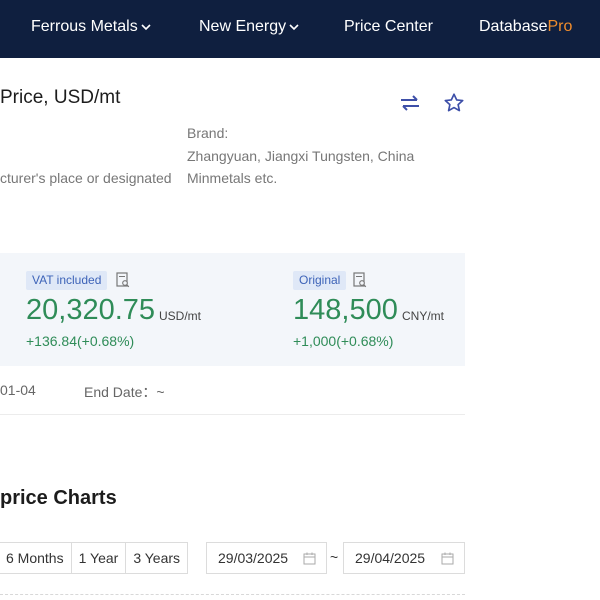 This screenshot has width=600, height=600. I want to click on nav-database-pro: Database Pro, so click(525, 27).